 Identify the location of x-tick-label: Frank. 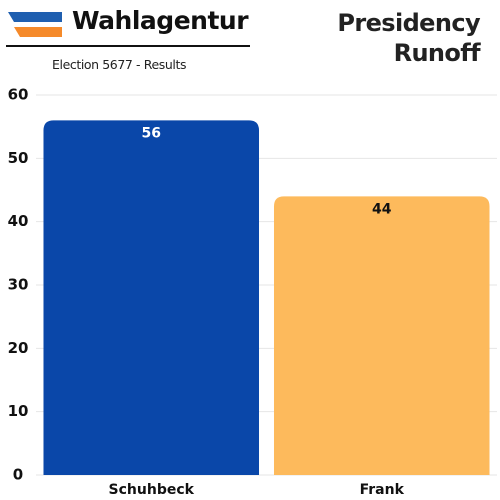
(382, 490).